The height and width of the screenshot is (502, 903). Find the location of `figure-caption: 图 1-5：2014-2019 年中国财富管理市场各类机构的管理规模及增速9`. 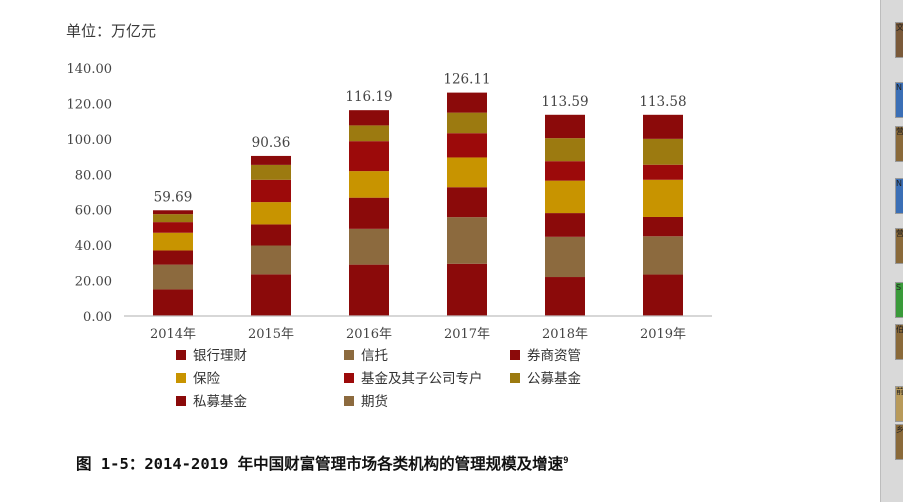

figure-caption: 图 1-5：2014-2019 年中国财富管理市场各类机构的管理规模及增速9 is located at coordinates (322, 463).